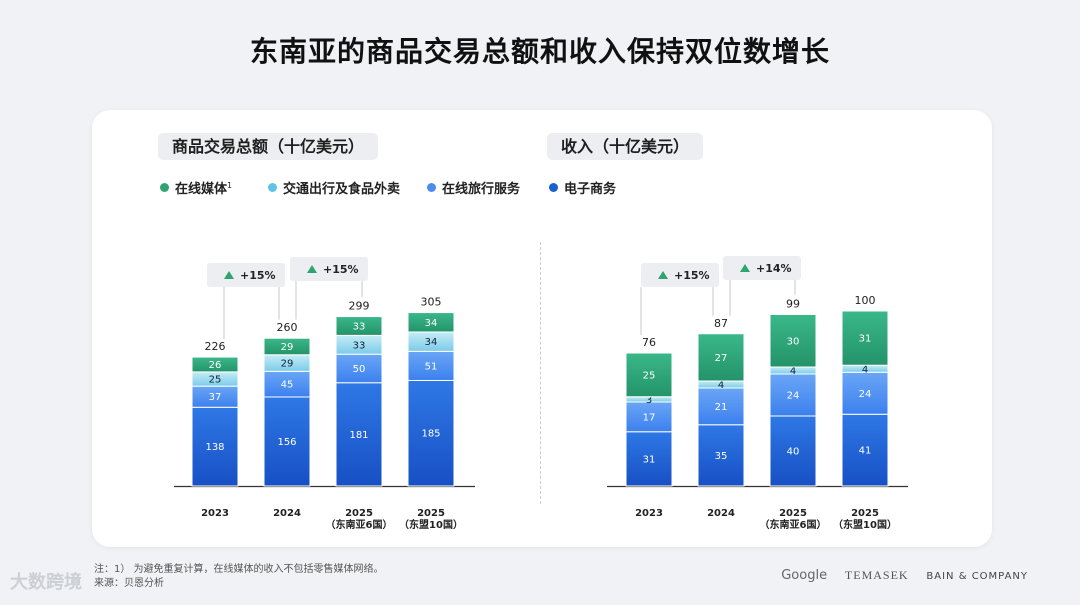 The width and height of the screenshot is (1080, 605). What do you see at coordinates (804, 575) in the screenshot?
I see `google-logo: Google` at bounding box center [804, 575].